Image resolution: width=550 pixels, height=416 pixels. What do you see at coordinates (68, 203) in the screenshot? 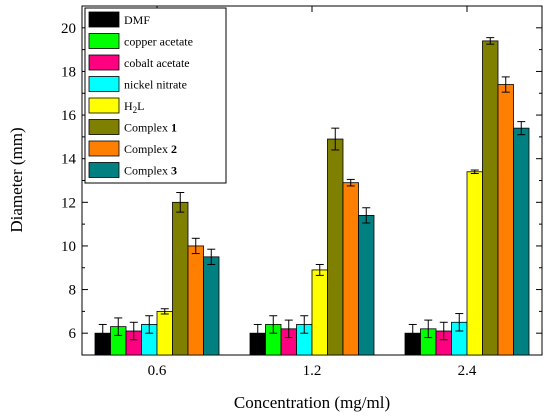
I see `y-tick-label: 12` at bounding box center [68, 203].